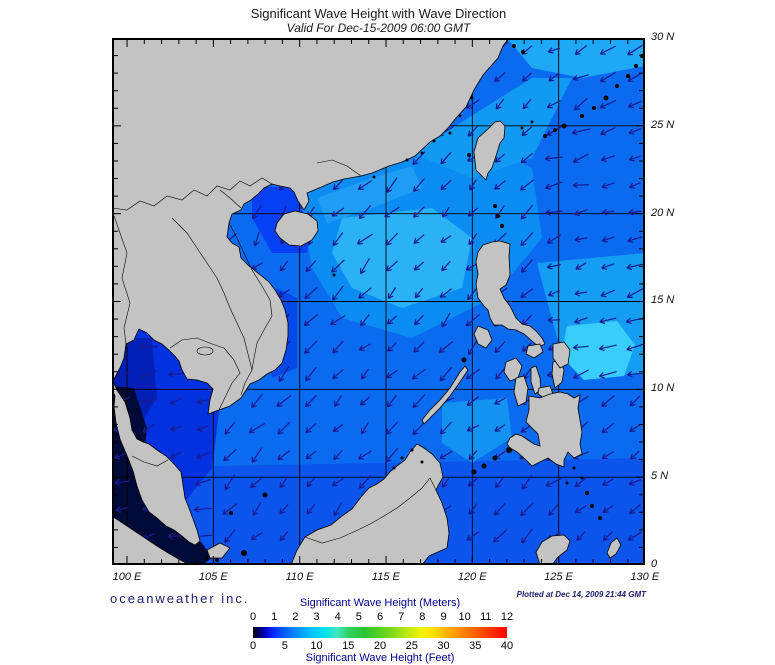 This screenshot has width=775, height=665. Describe the element at coordinates (598, 350) in the screenshot. I see `ocean-patch-pacific-cyan` at that location.